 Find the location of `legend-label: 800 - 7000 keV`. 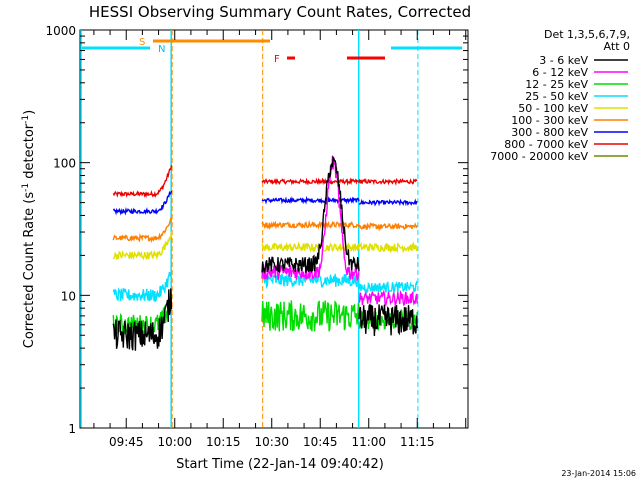

legend-label: 800 - 7000 keV is located at coordinates (546, 144).